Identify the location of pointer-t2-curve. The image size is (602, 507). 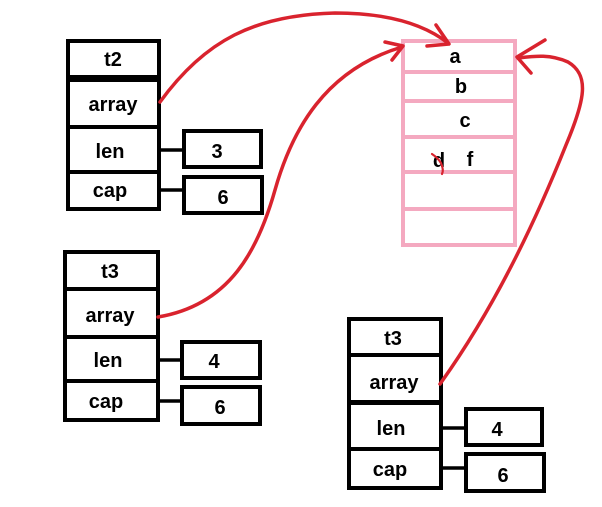
(304, 57).